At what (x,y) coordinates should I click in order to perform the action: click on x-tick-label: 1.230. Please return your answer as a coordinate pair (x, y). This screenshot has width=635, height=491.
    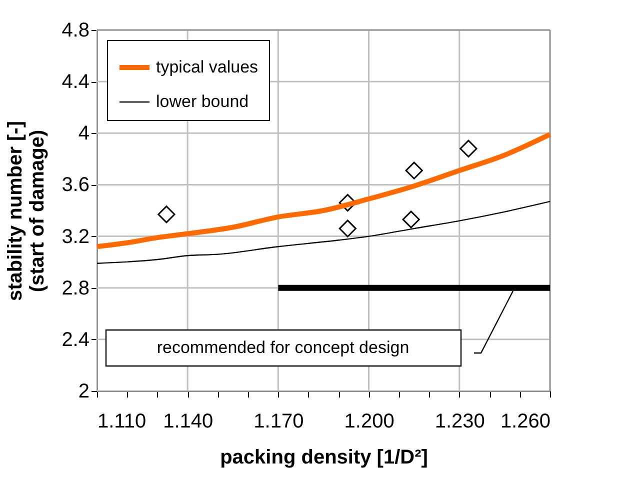
    Looking at the image, I should click on (459, 421).